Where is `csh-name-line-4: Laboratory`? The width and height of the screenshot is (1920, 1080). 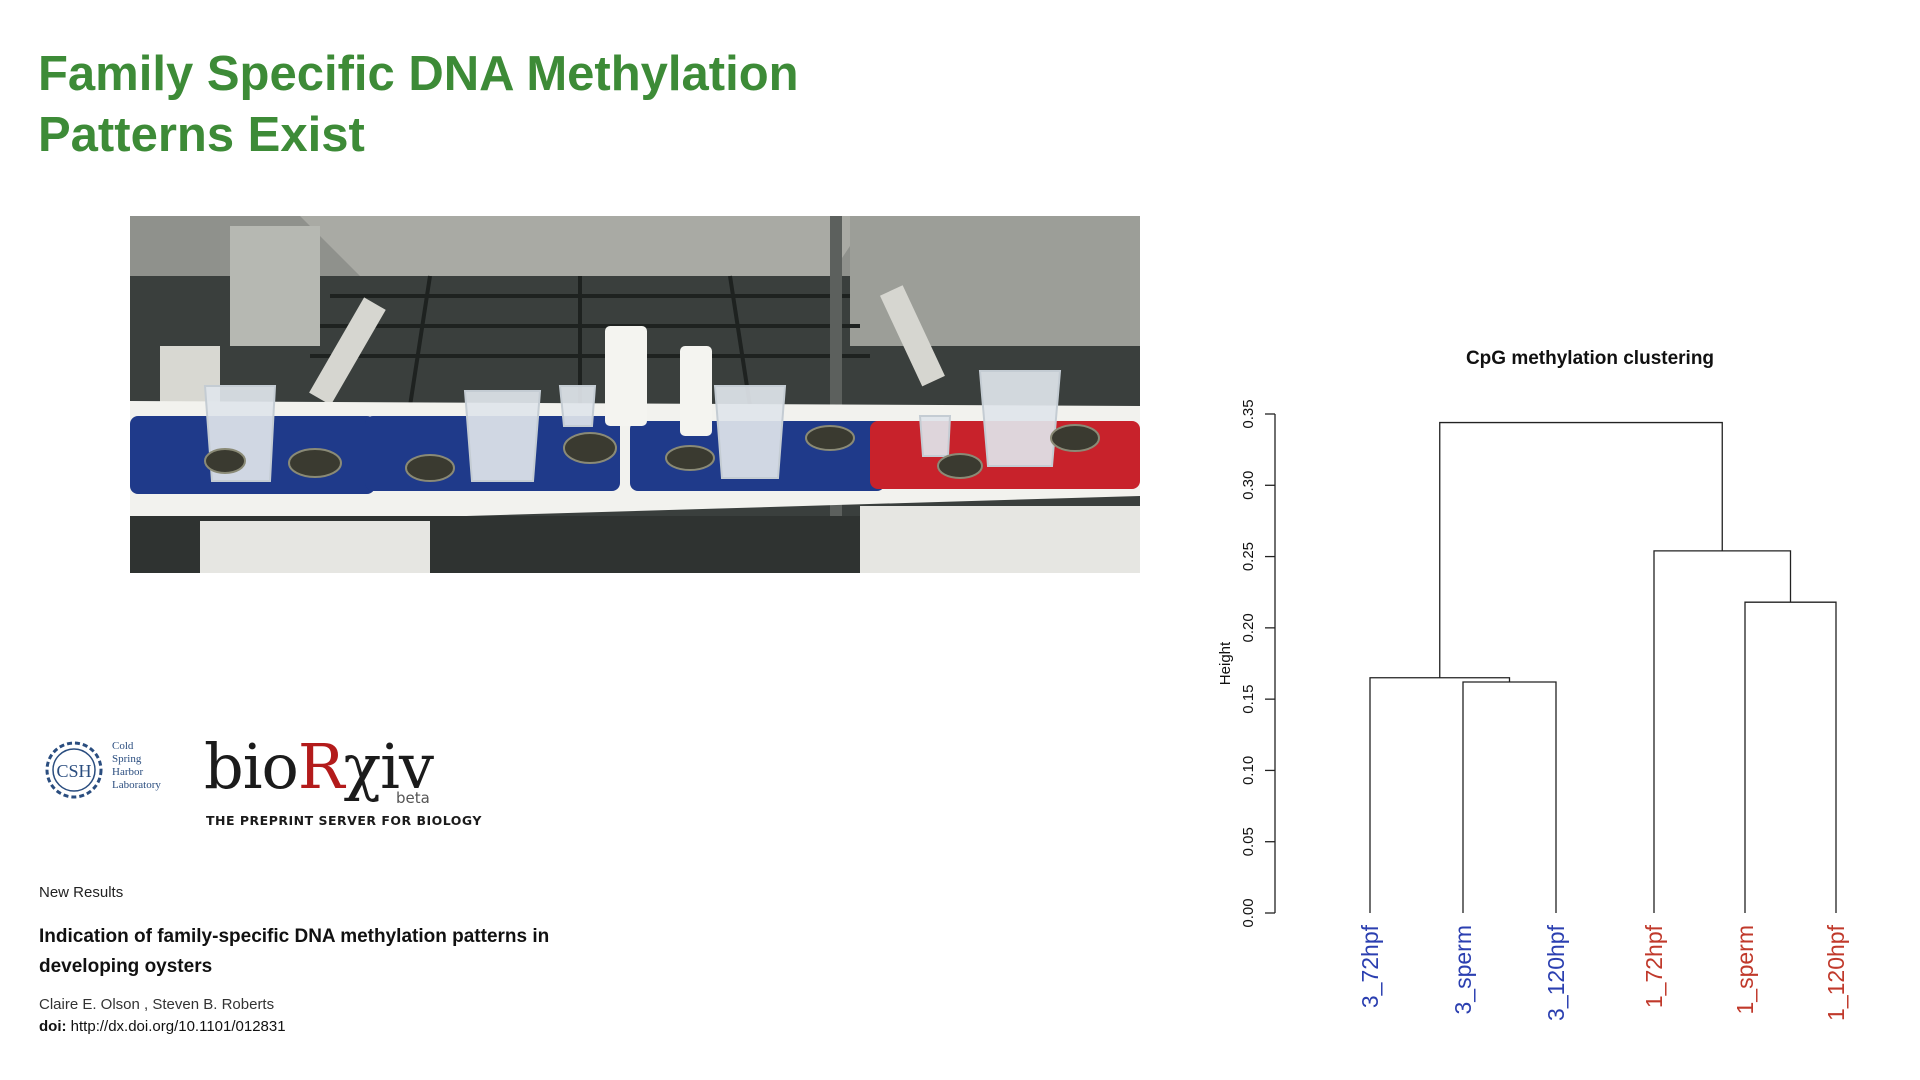
csh-name-line-4: Laboratory is located at coordinates (136, 785).